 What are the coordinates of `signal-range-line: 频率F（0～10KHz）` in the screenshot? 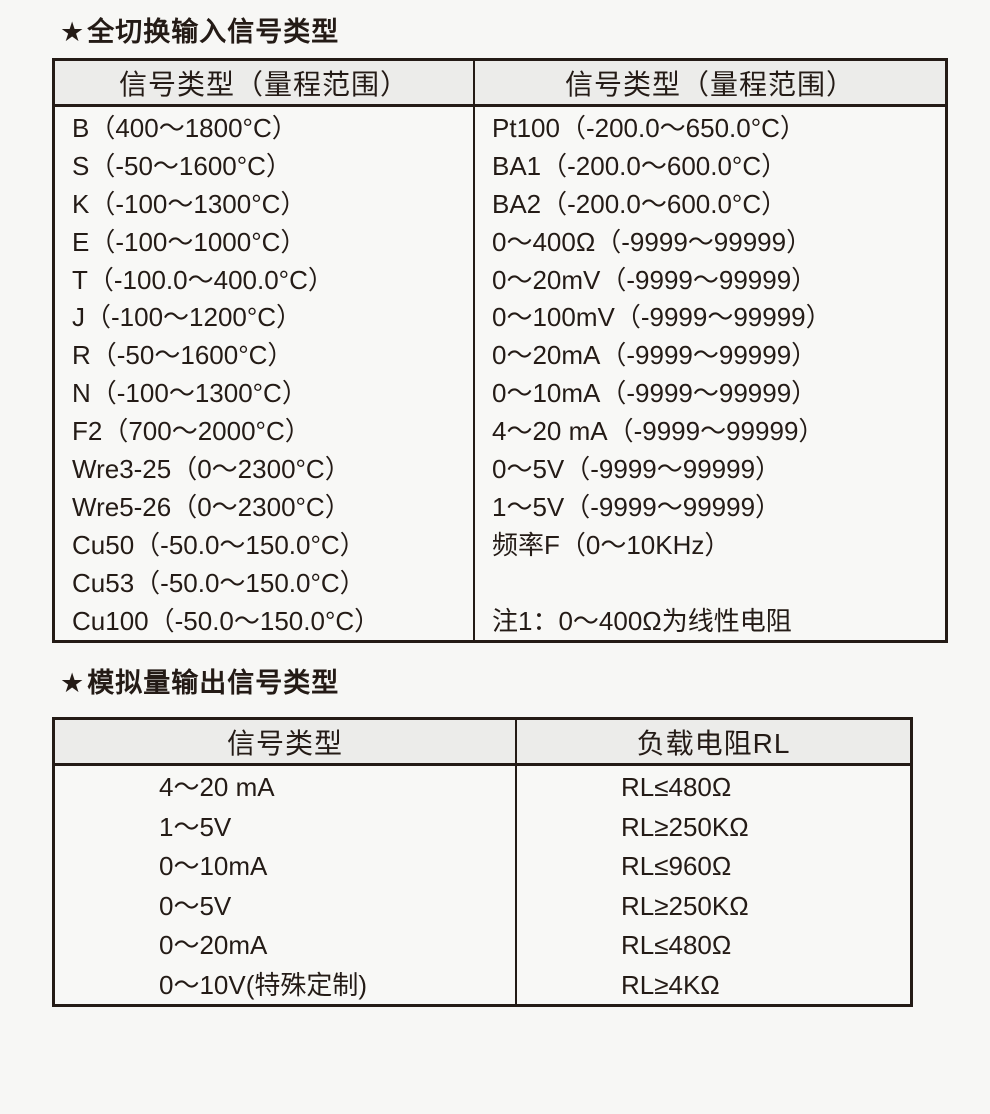 It's located at (611, 544).